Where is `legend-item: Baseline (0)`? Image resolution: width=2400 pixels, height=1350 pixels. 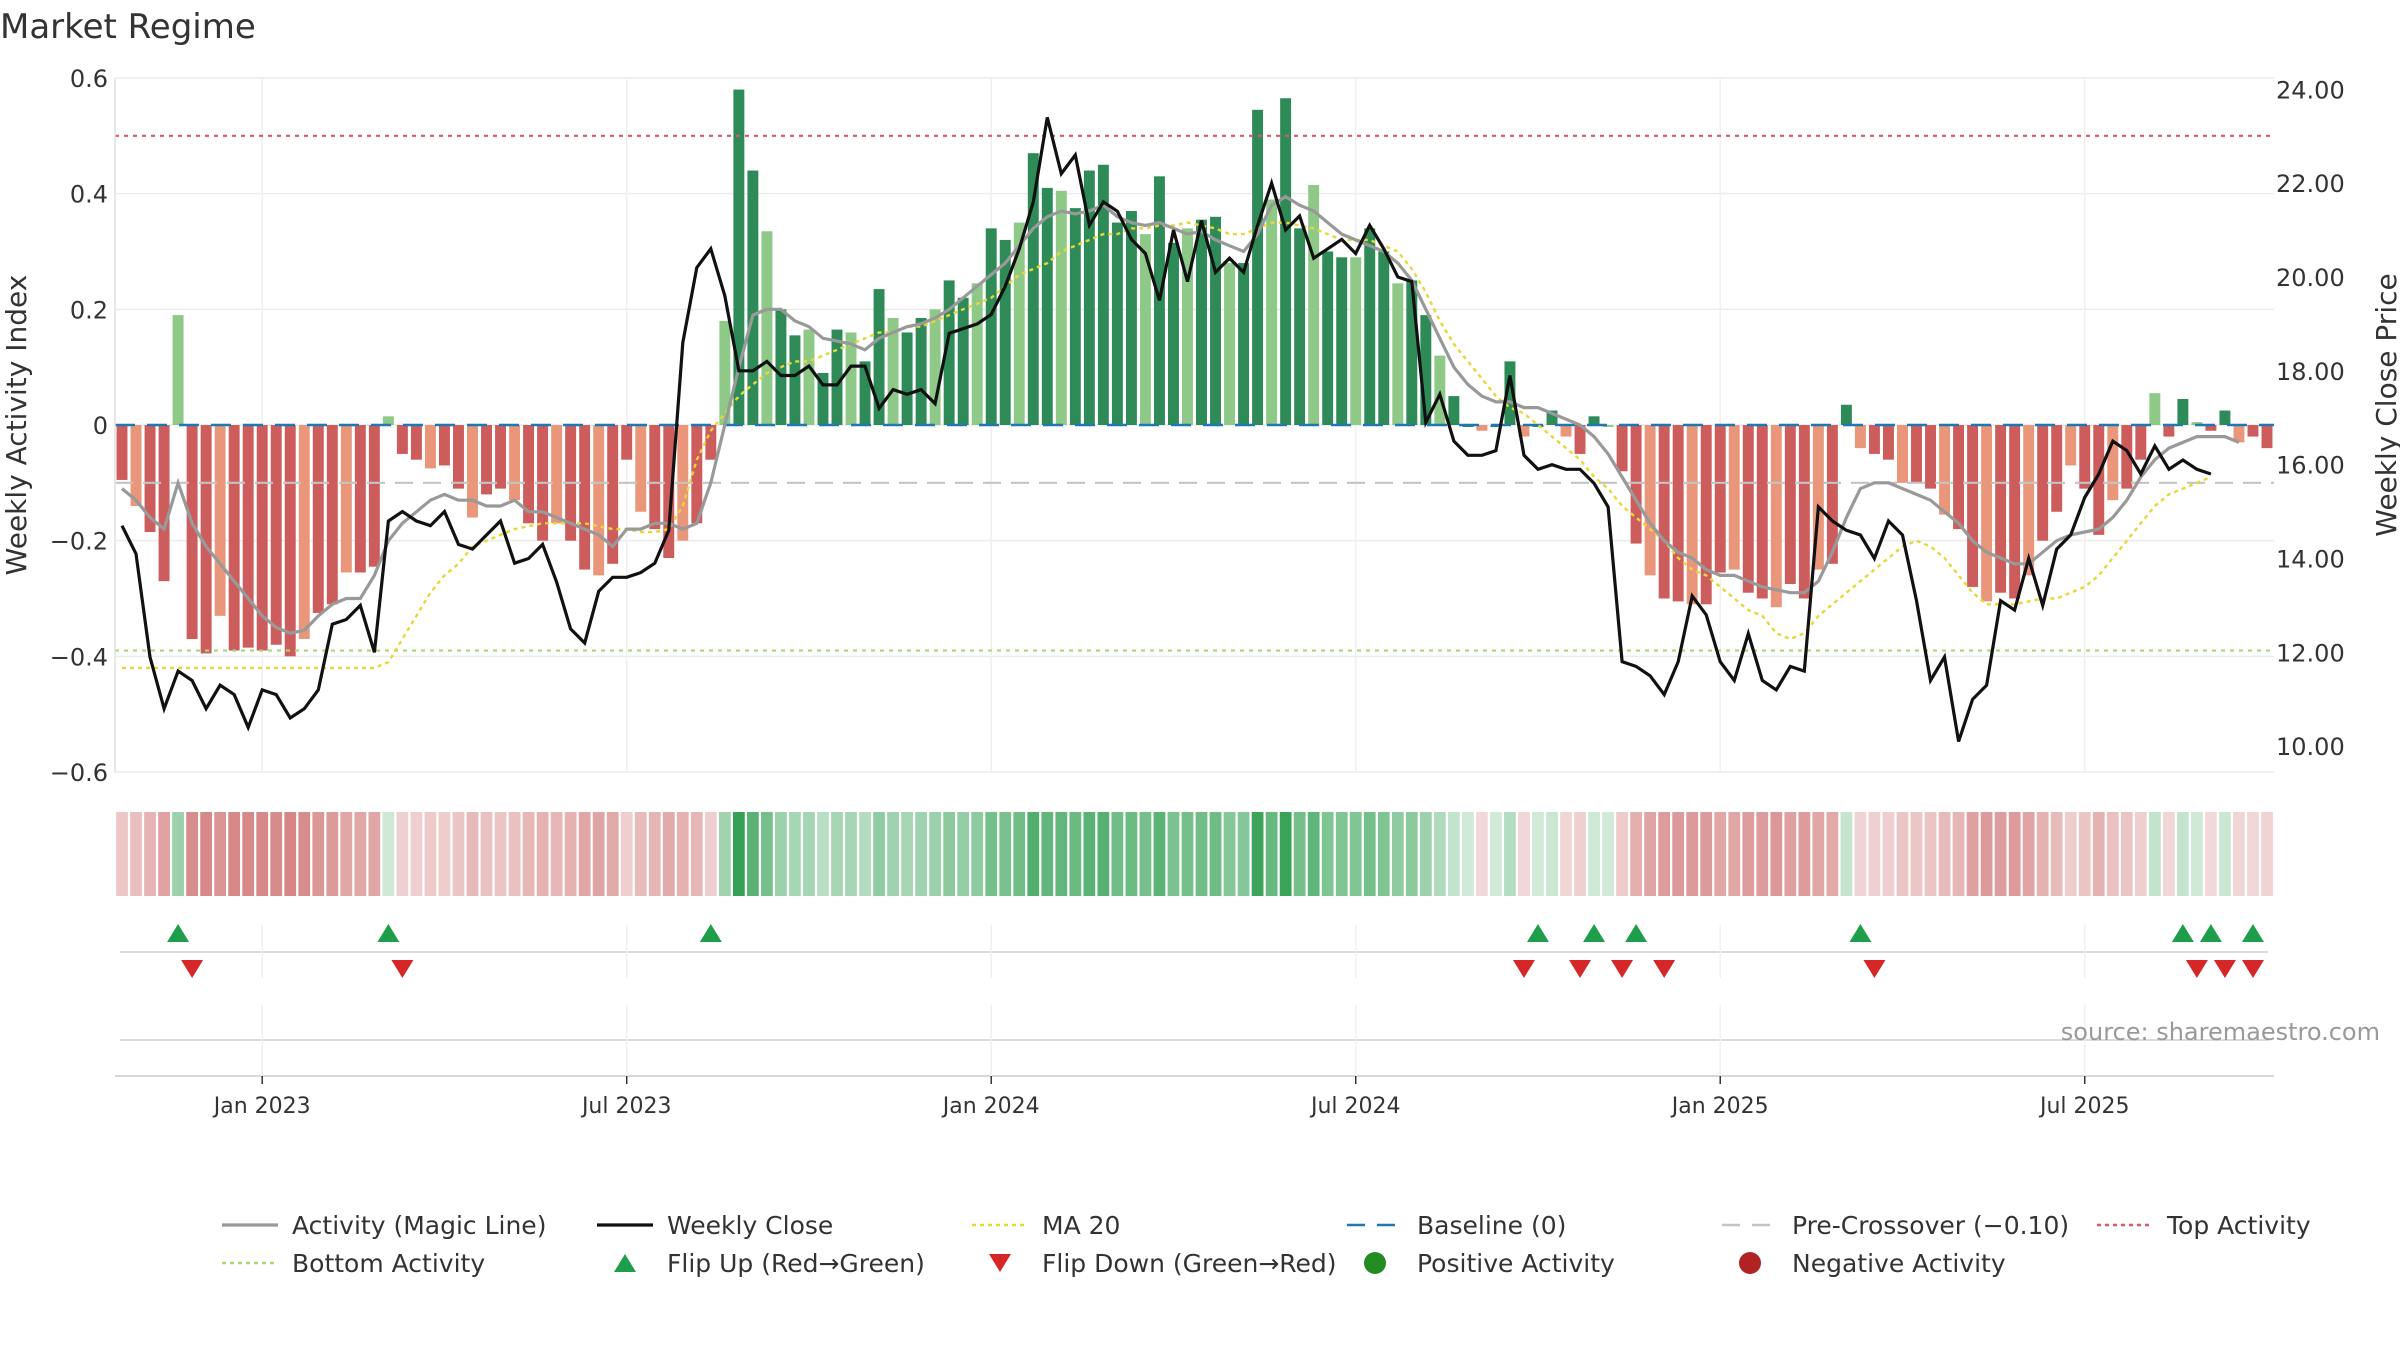 legend-item: Baseline (0) is located at coordinates (1456, 1225).